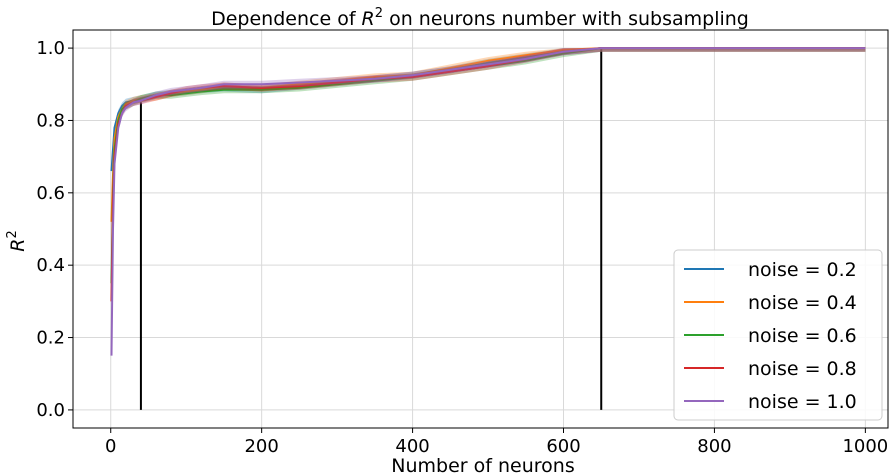 This screenshot has width=890, height=476. I want to click on y-tick-label: 1.0, so click(50, 48).